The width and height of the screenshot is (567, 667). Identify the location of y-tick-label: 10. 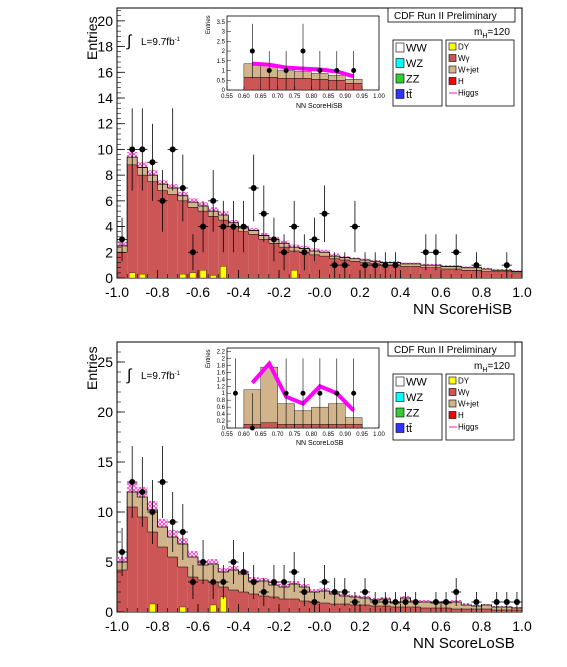
(105, 512).